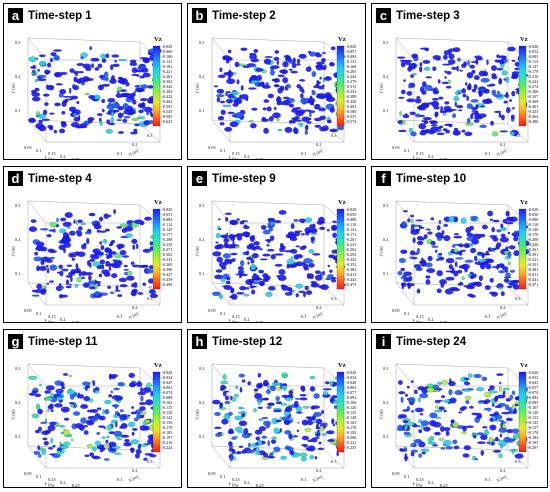 The height and width of the screenshot is (492, 550). Describe the element at coordinates (533, 437) in the screenshot. I see `colorbar-tick-label: -0.182` at that location.